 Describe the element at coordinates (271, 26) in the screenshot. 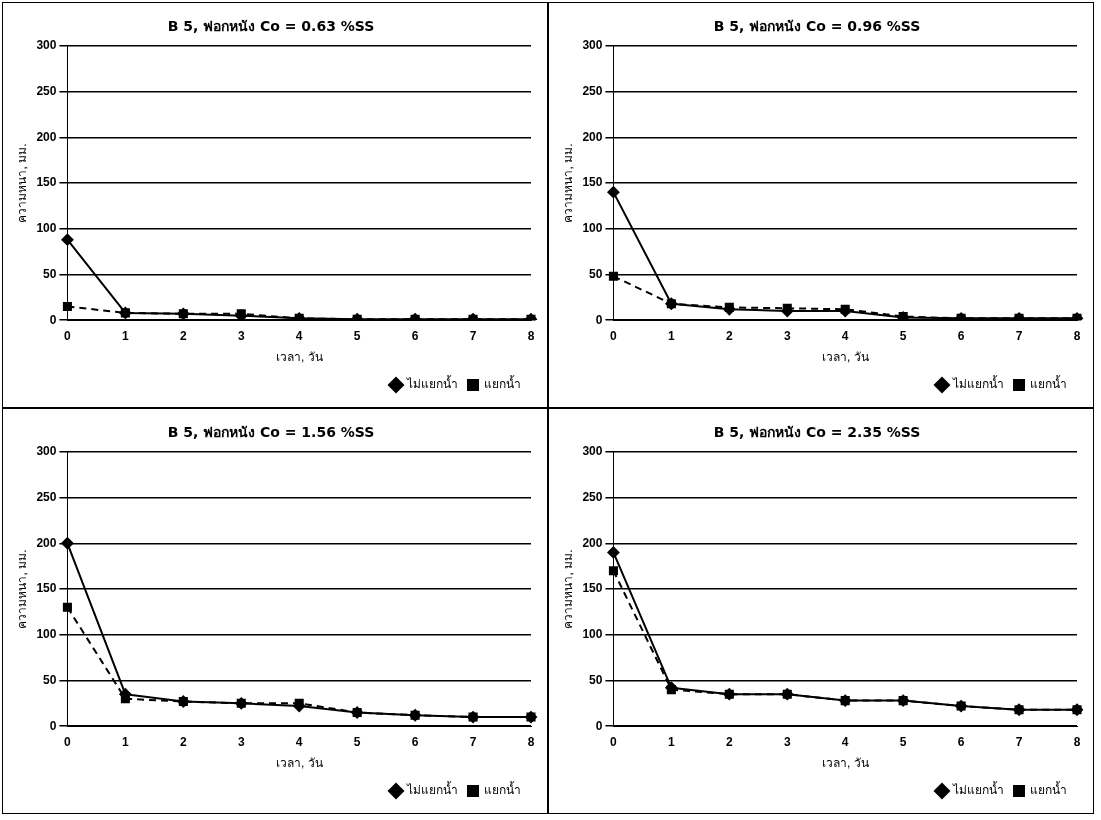

I see `chart-title: B 5, ฟอกหนัง Co = 0.63 %SS` at that location.